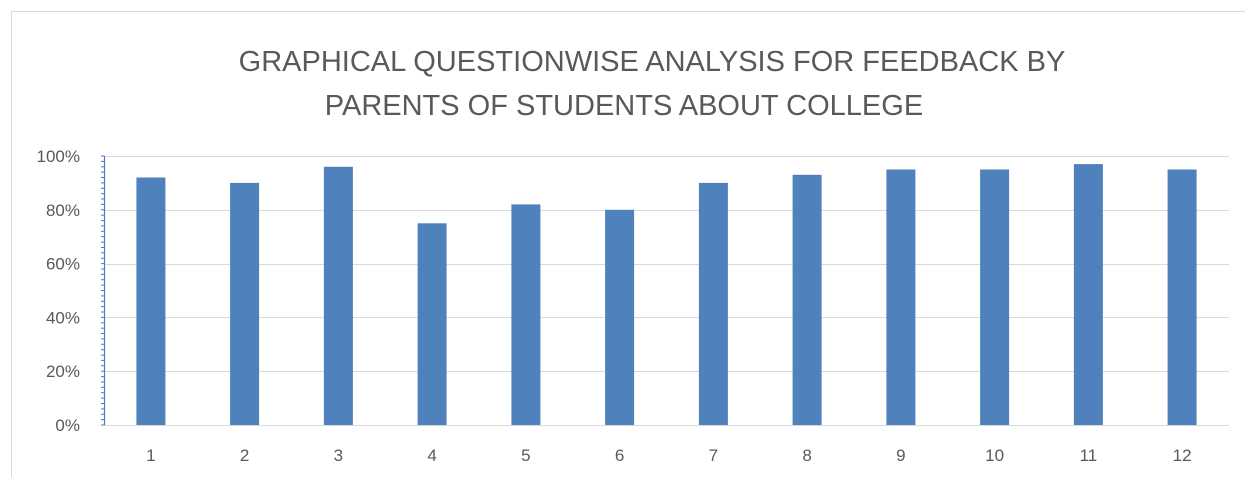 The height and width of the screenshot is (479, 1247). What do you see at coordinates (806, 455) in the screenshot?
I see `x-tick-label: 8` at bounding box center [806, 455].